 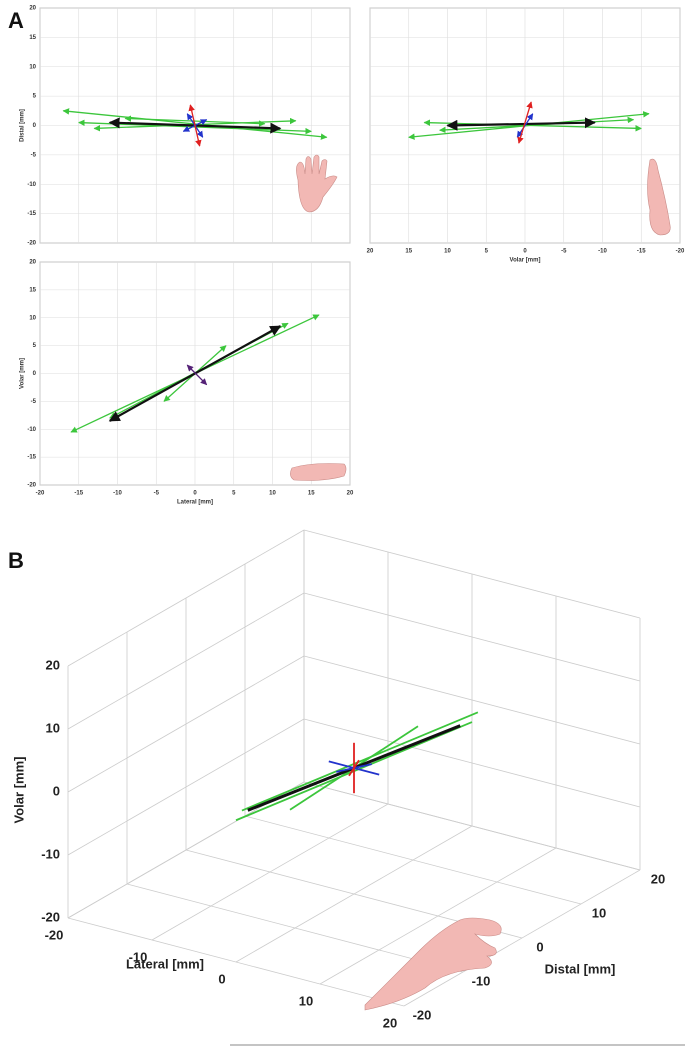 What do you see at coordinates (53, 664) in the screenshot?
I see `z-tick-label: 20` at bounding box center [53, 664].